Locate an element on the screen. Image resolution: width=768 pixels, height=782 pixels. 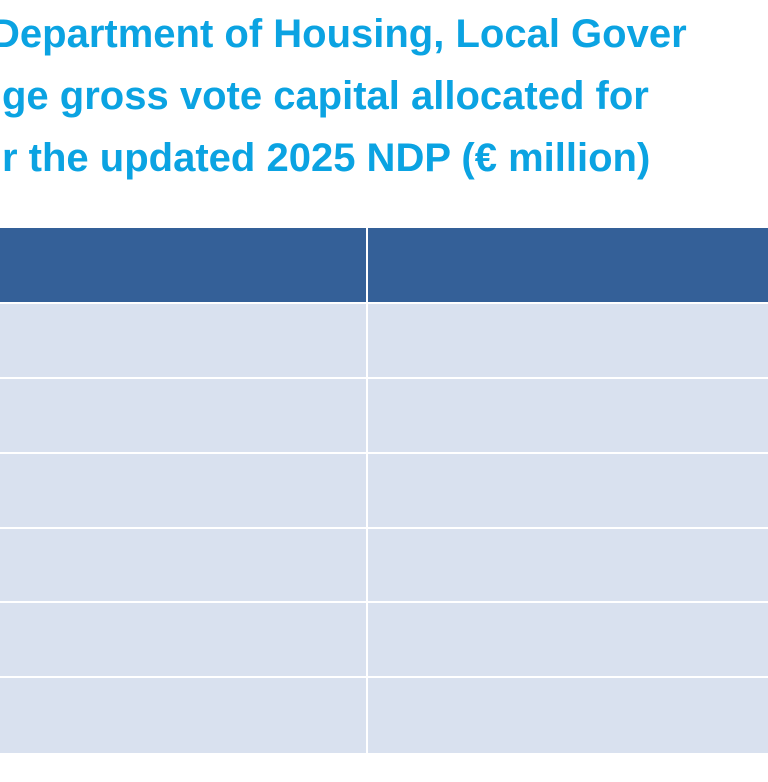
title-line: r the updated 2025 NDP (€ million) is located at coordinates (326, 158).